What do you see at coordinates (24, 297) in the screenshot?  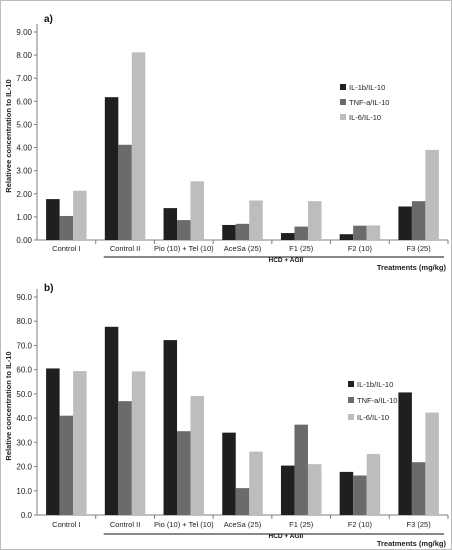 I see `y-tick-label: 90.0` at bounding box center [24, 297].